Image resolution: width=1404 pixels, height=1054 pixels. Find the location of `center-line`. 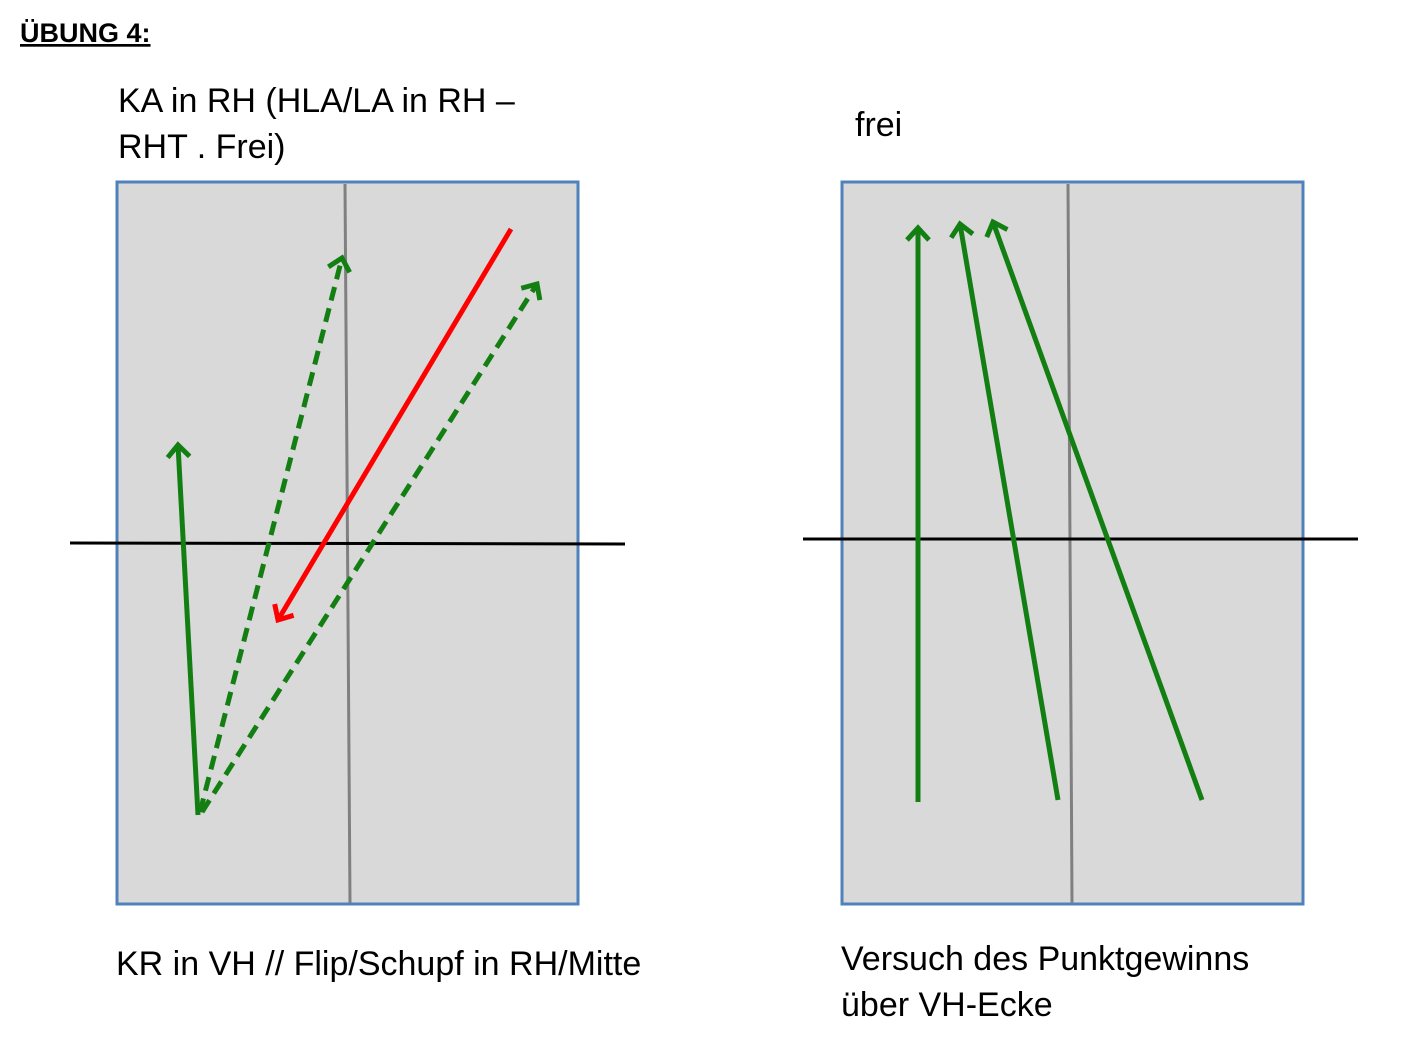

center-line is located at coordinates (1070, 543).